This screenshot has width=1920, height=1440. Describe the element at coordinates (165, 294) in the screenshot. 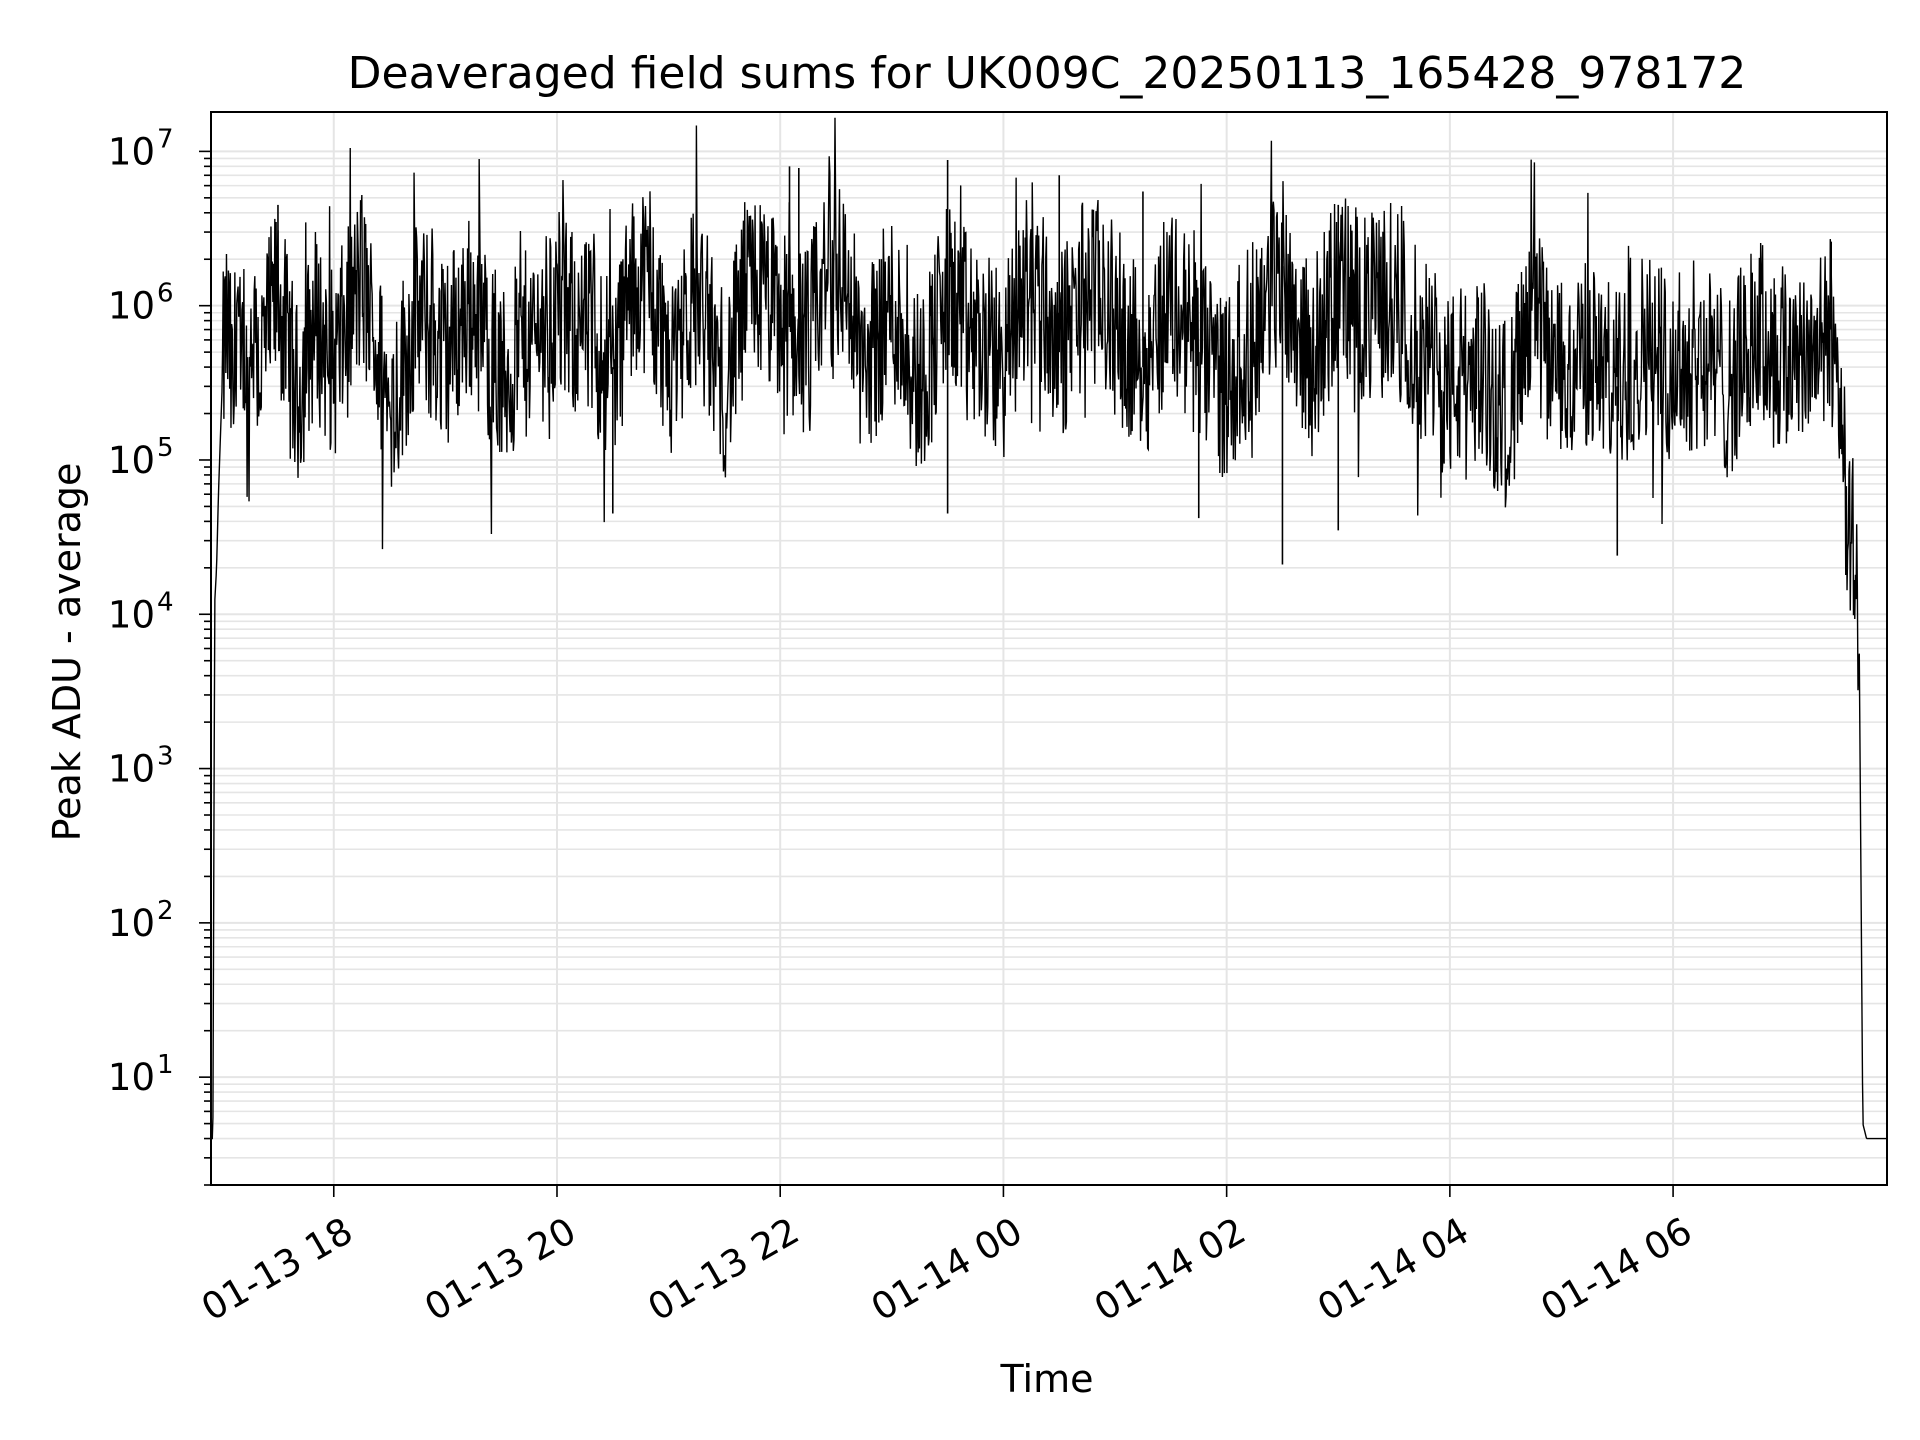

I see `y-tick-exponent: 6` at that location.